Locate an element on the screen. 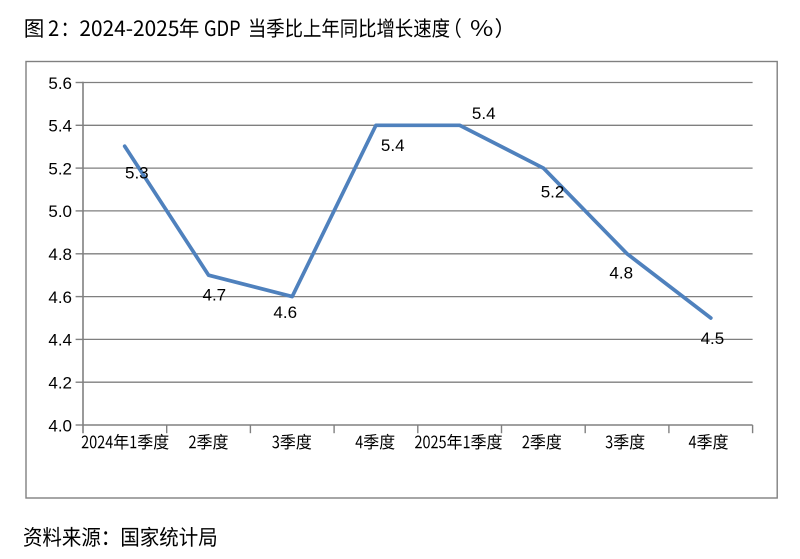  svg-text: 5.0 is located at coordinates (60, 211).